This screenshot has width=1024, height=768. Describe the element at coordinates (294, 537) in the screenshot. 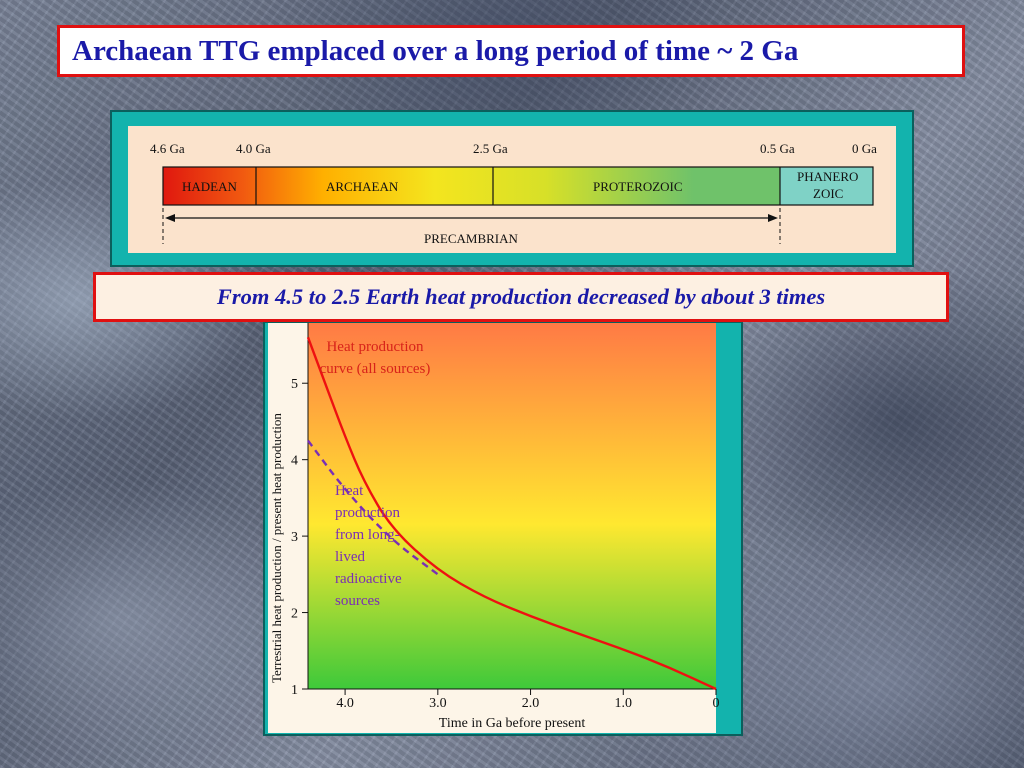

I see `y-tick-label: 3` at that location.